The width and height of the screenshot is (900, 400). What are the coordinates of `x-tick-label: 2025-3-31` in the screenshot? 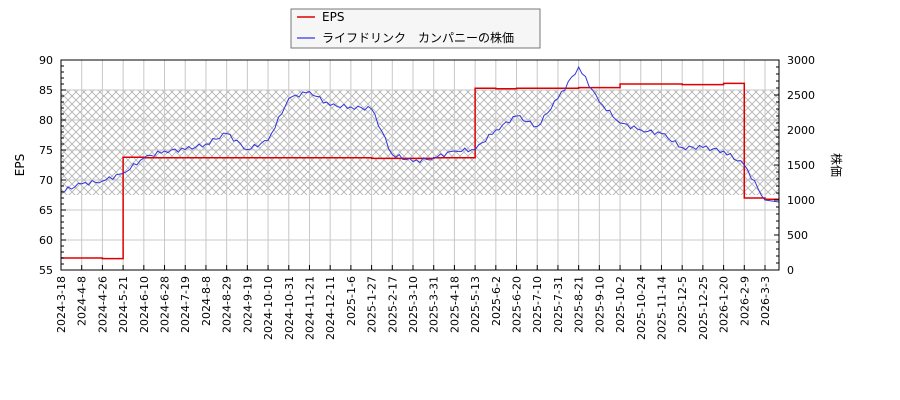 It's located at (434, 304).